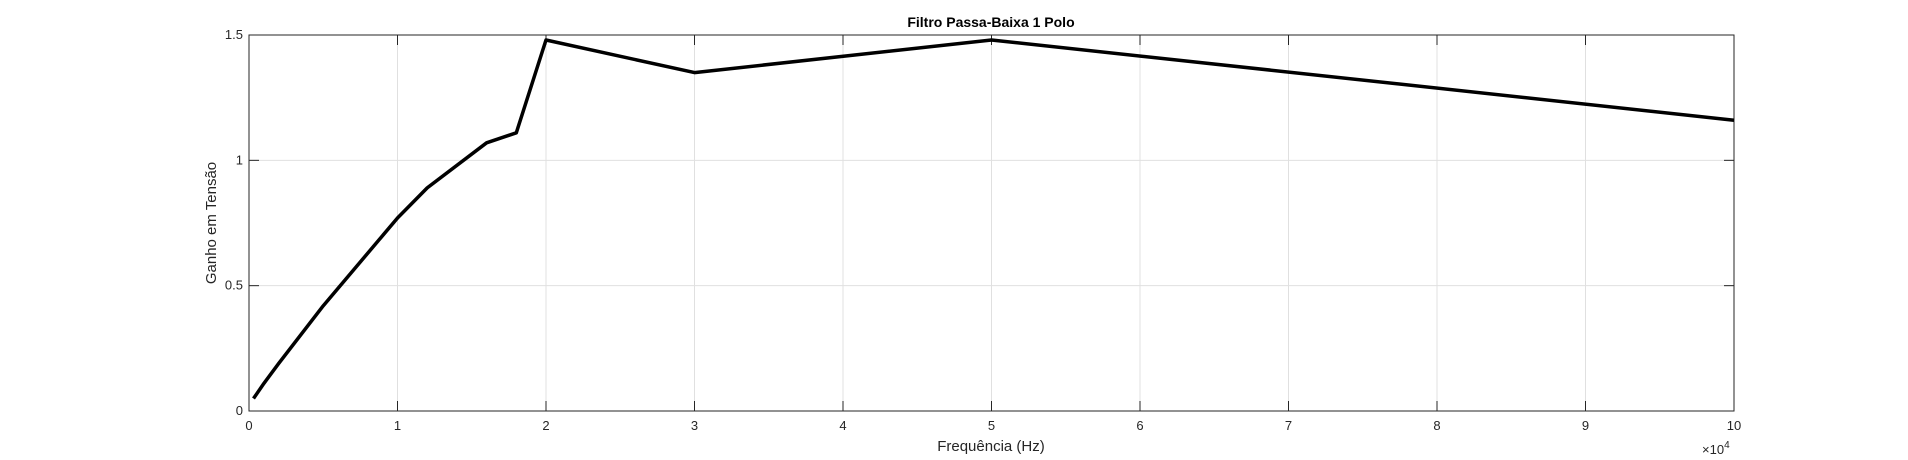 This screenshot has width=1908, height=460. What do you see at coordinates (1139, 425) in the screenshot?
I see `x-tick-label: 6` at bounding box center [1139, 425].